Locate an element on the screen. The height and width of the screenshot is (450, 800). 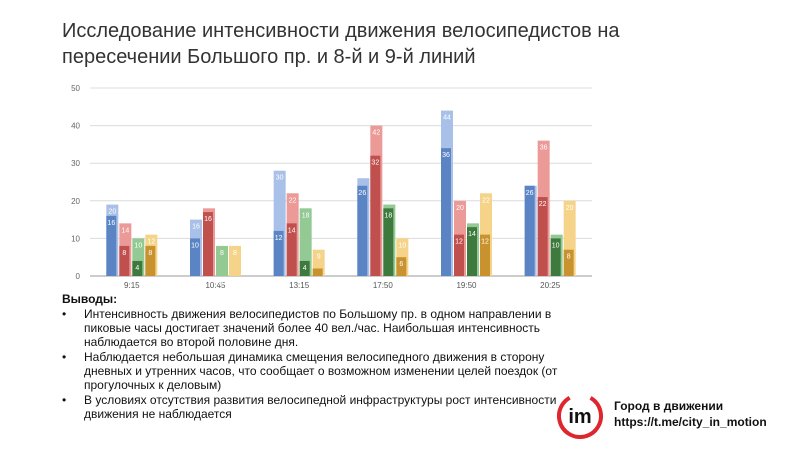
logo-text: im is located at coordinates (579, 417).